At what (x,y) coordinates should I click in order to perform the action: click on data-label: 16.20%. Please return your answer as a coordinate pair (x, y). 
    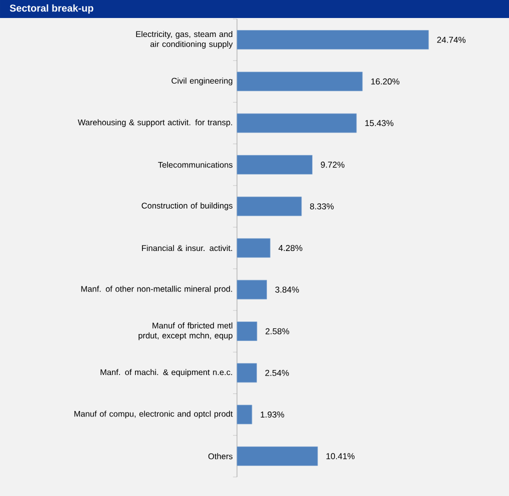
    Looking at the image, I should click on (385, 81).